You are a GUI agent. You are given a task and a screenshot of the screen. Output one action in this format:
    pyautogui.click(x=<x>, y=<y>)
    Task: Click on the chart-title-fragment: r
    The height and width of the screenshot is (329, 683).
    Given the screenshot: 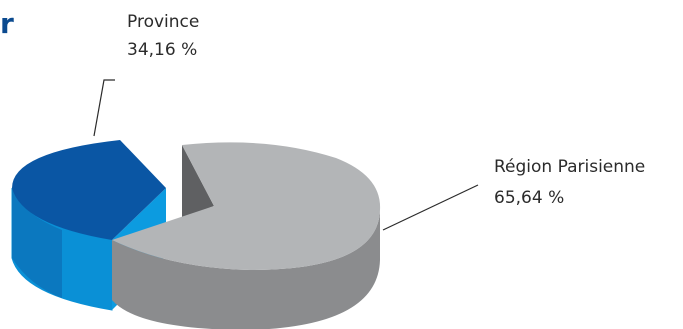 What is the action you would take?
    pyautogui.click(x=7, y=23)
    